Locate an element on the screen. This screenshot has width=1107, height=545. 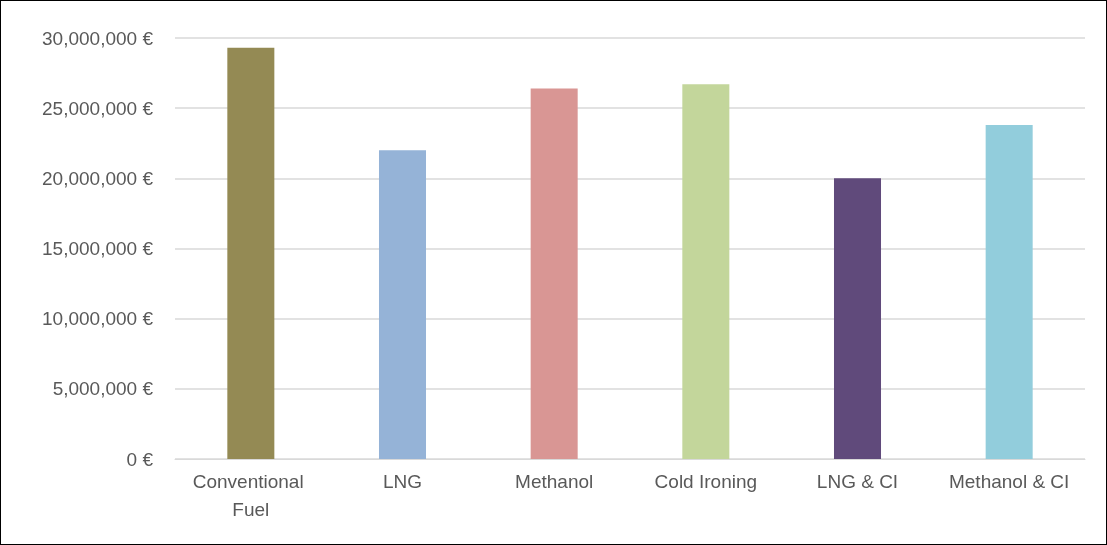
x-tick-label: Conventional Fuel is located at coordinates (250, 495).